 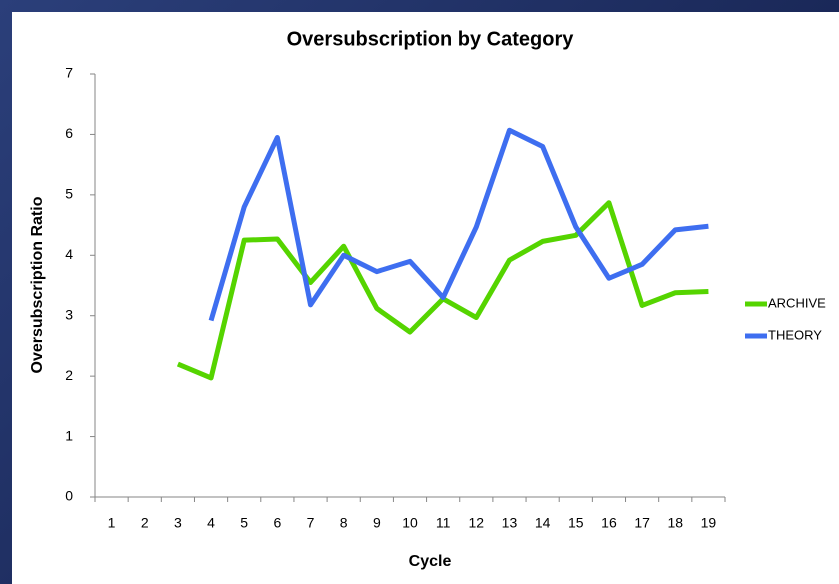 What do you see at coordinates (112, 523) in the screenshot?
I see `x-tick-label: 1` at bounding box center [112, 523].